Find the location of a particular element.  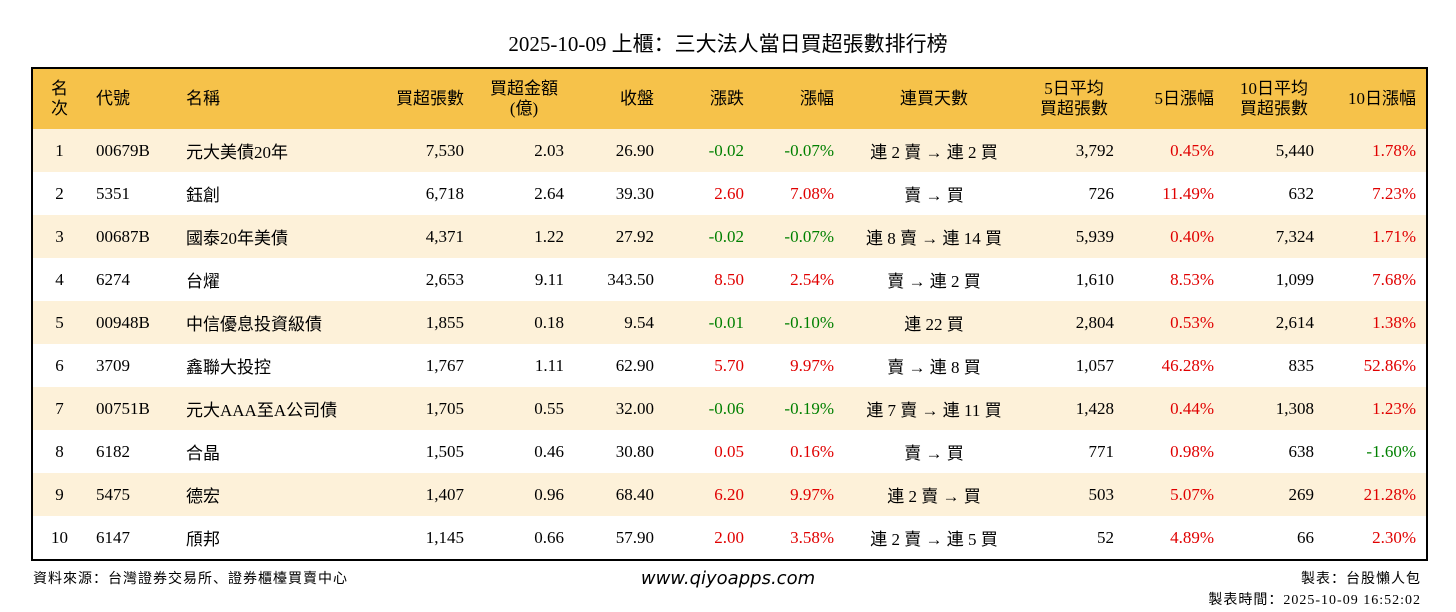

source: 資料來源：台灣證券交易所、證券櫃檯買賣中心 is located at coordinates (190, 579).